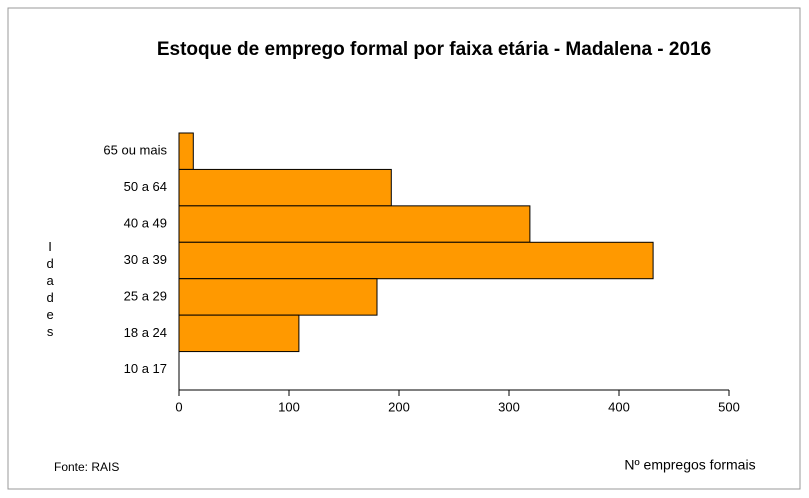 The height and width of the screenshot is (498, 809). I want to click on y-axis-label: Idades, so click(50, 290).